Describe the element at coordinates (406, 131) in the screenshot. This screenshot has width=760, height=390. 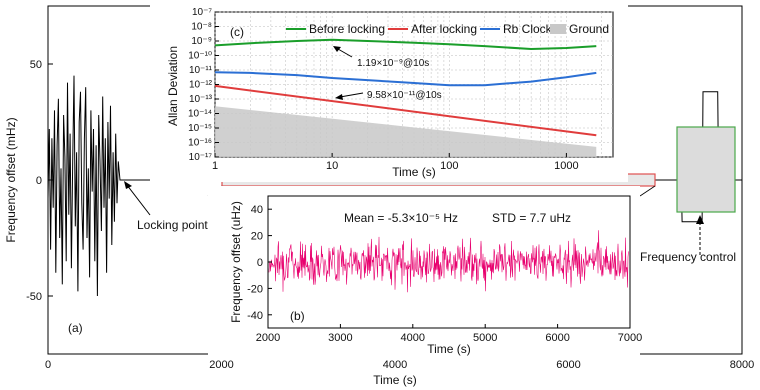
I see `series-ground` at that location.